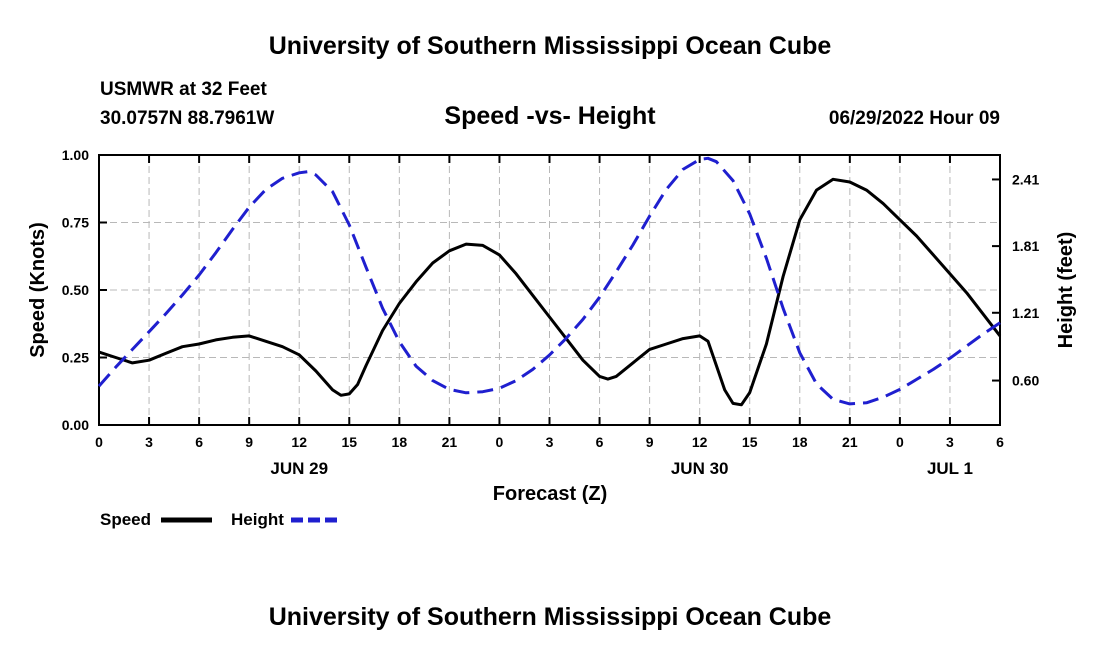 The width and height of the screenshot is (1100, 650). I want to click on y-right-tick-label: 0.60, so click(1025, 381).